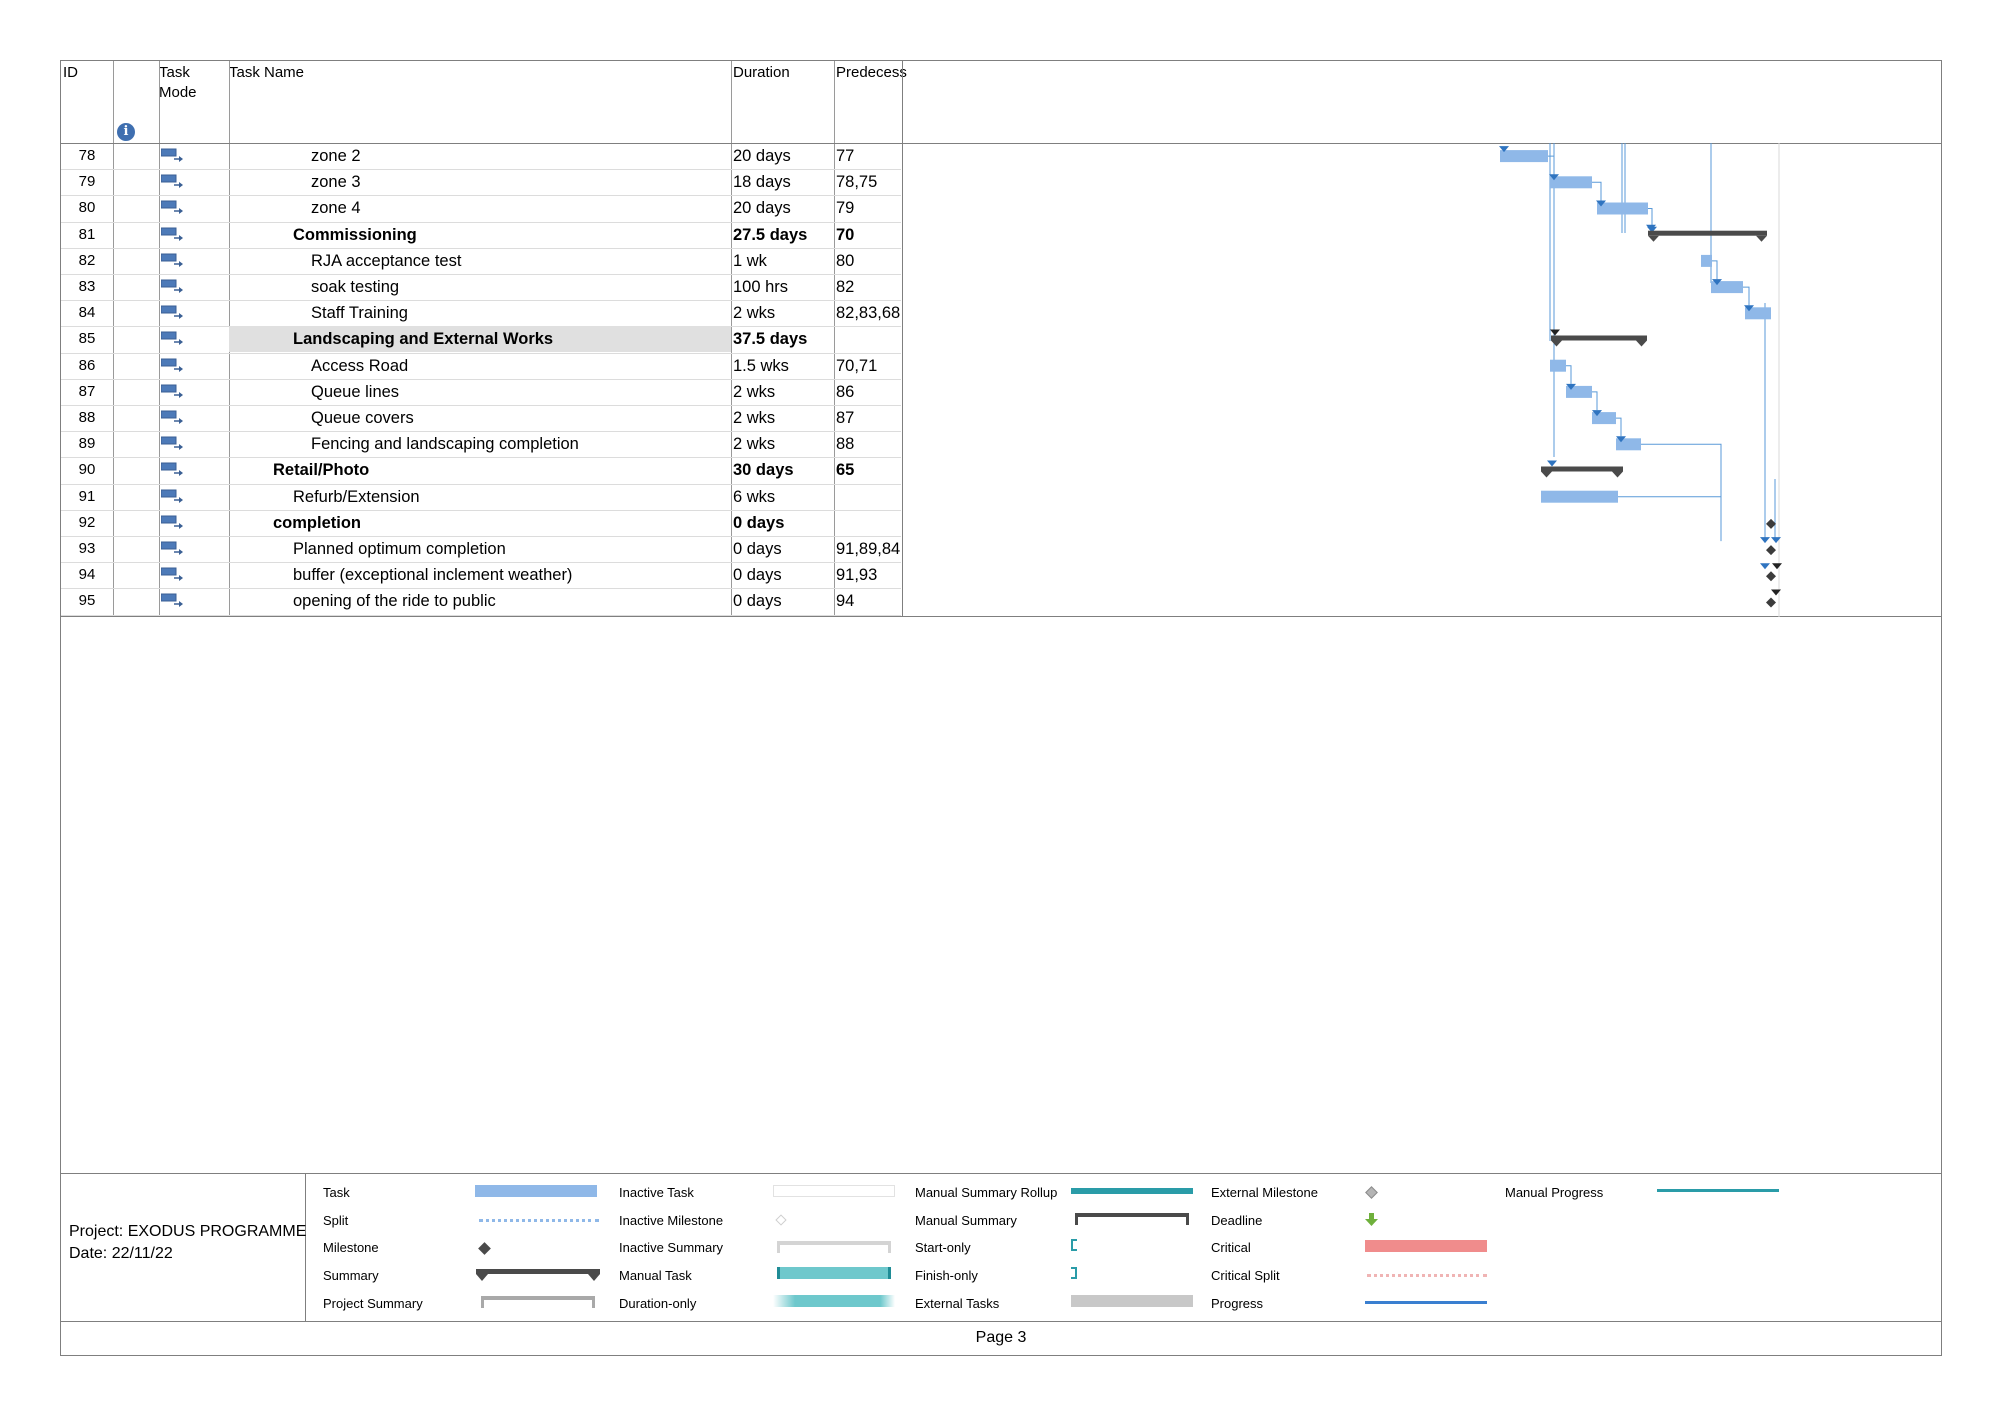 The height and width of the screenshot is (1415, 2000). Describe the element at coordinates (754, 496) in the screenshot. I see `task-duration: 6 wks` at that location.